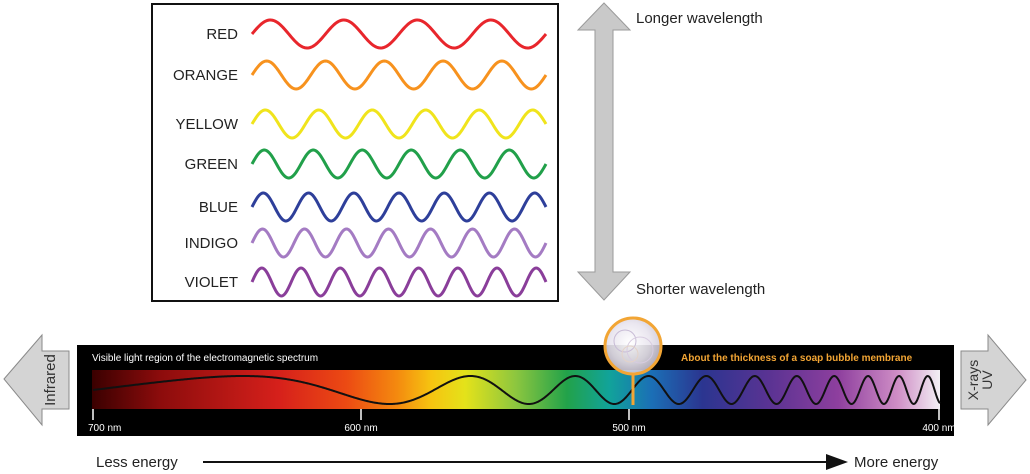 The width and height of the screenshot is (1030, 474). I want to click on xrays-uv-arrow-shape, so click(993, 380).